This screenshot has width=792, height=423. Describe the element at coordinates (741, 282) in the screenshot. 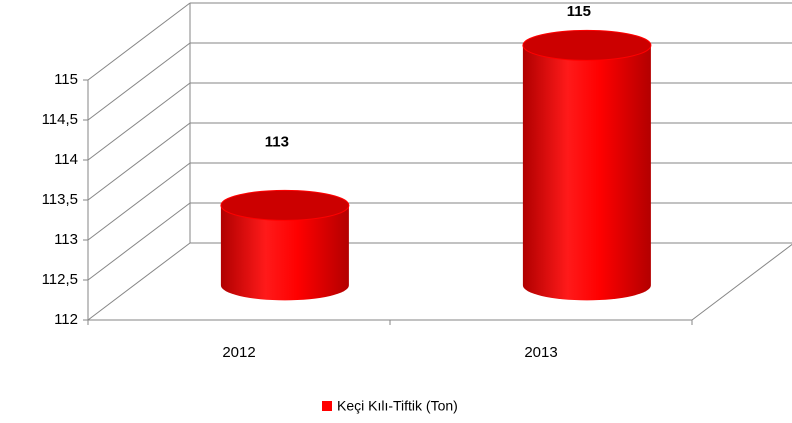

I see `floor-edge` at that location.